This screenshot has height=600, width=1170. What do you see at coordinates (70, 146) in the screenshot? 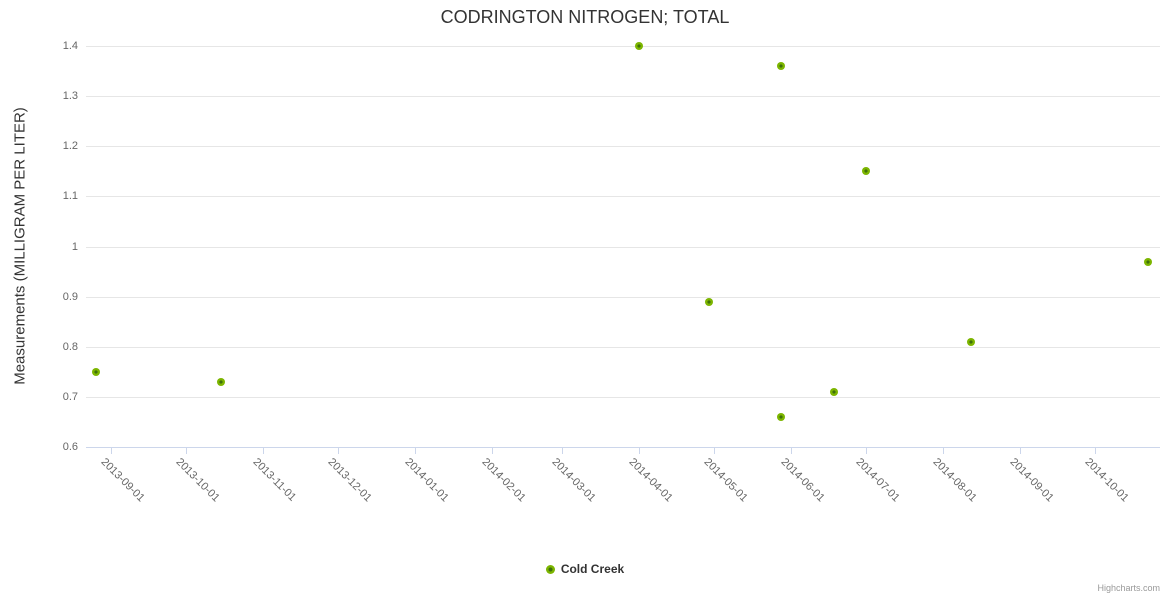
I see `y-axis-tick-label: 1.2` at bounding box center [70, 146].